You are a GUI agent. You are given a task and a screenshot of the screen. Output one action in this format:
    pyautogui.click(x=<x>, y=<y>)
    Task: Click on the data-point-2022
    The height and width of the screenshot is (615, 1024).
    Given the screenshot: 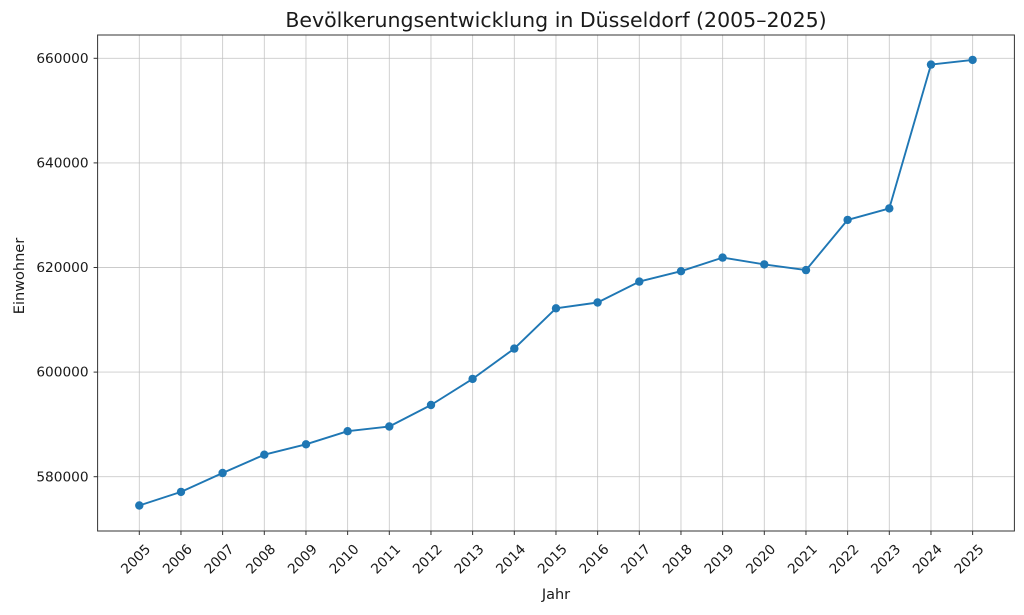 What is the action you would take?
    pyautogui.click(x=847, y=220)
    